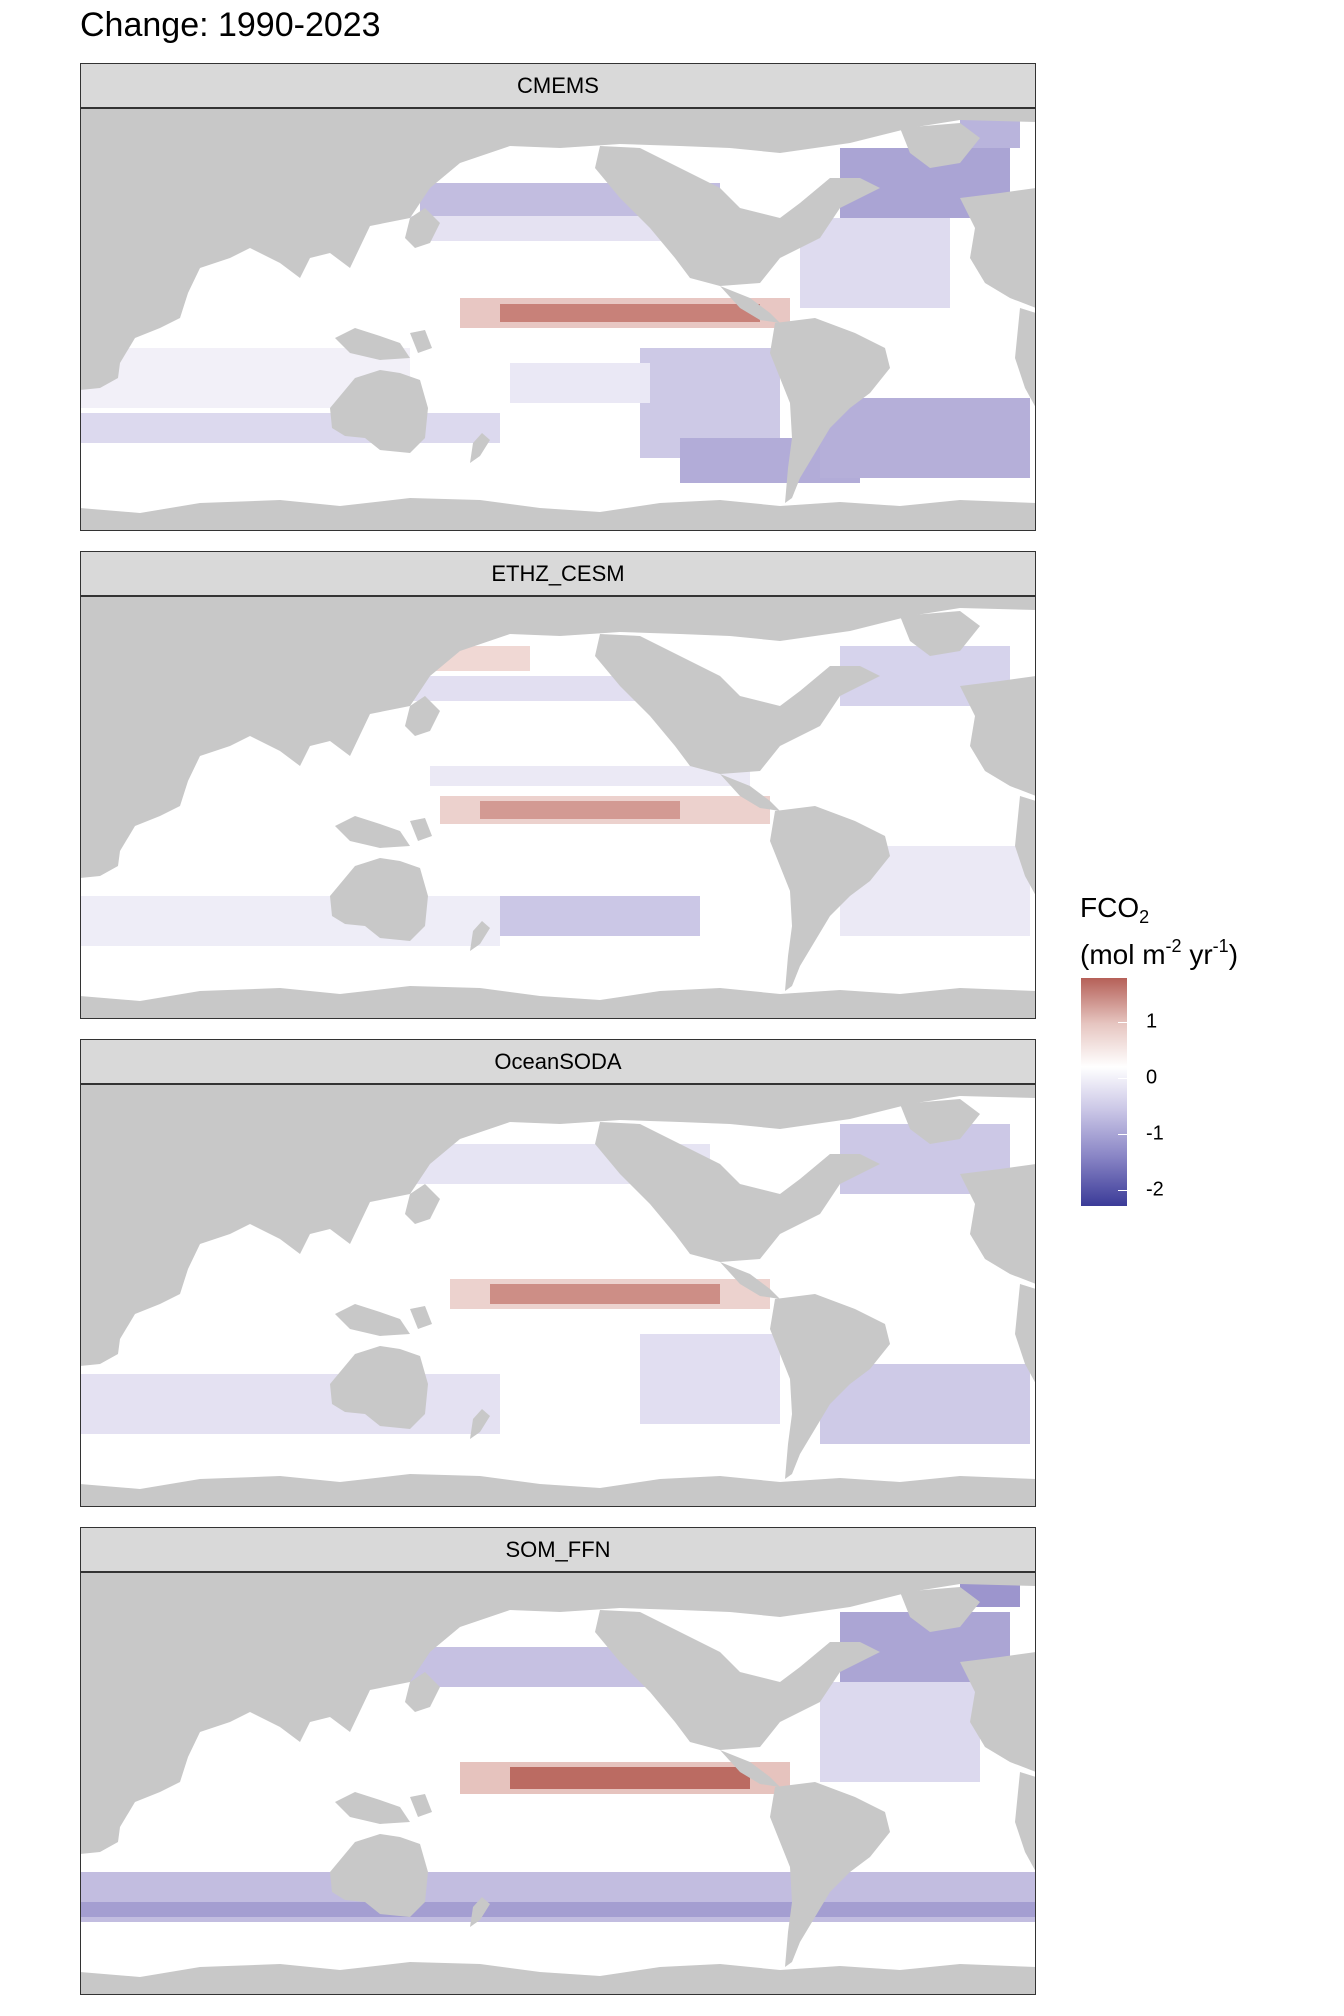 This screenshot has height=2016, width=1344. I want to click on legend-title: FCO2, so click(1115, 909).